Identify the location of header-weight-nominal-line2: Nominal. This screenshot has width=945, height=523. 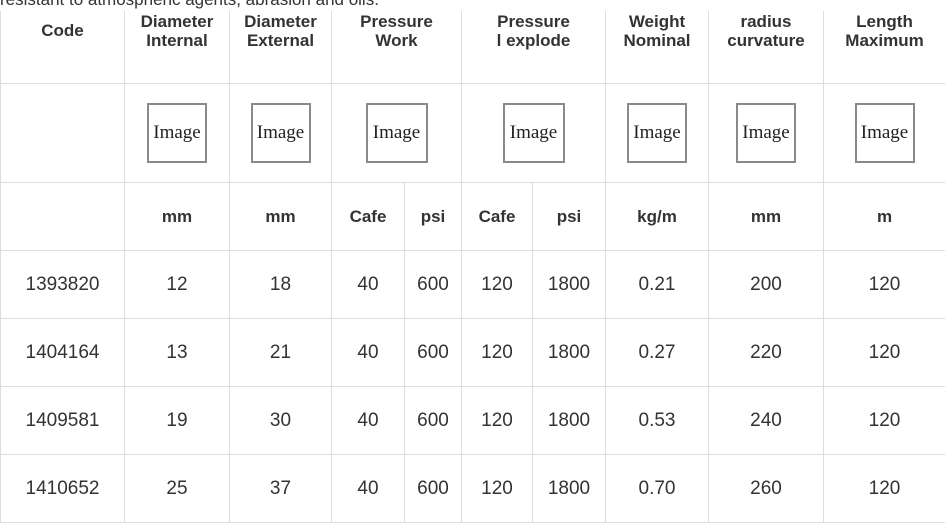
(657, 40).